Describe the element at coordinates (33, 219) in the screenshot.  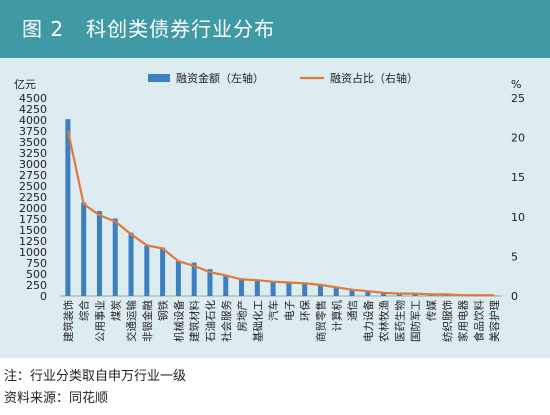
I see `left-tick-label: 1750` at that location.